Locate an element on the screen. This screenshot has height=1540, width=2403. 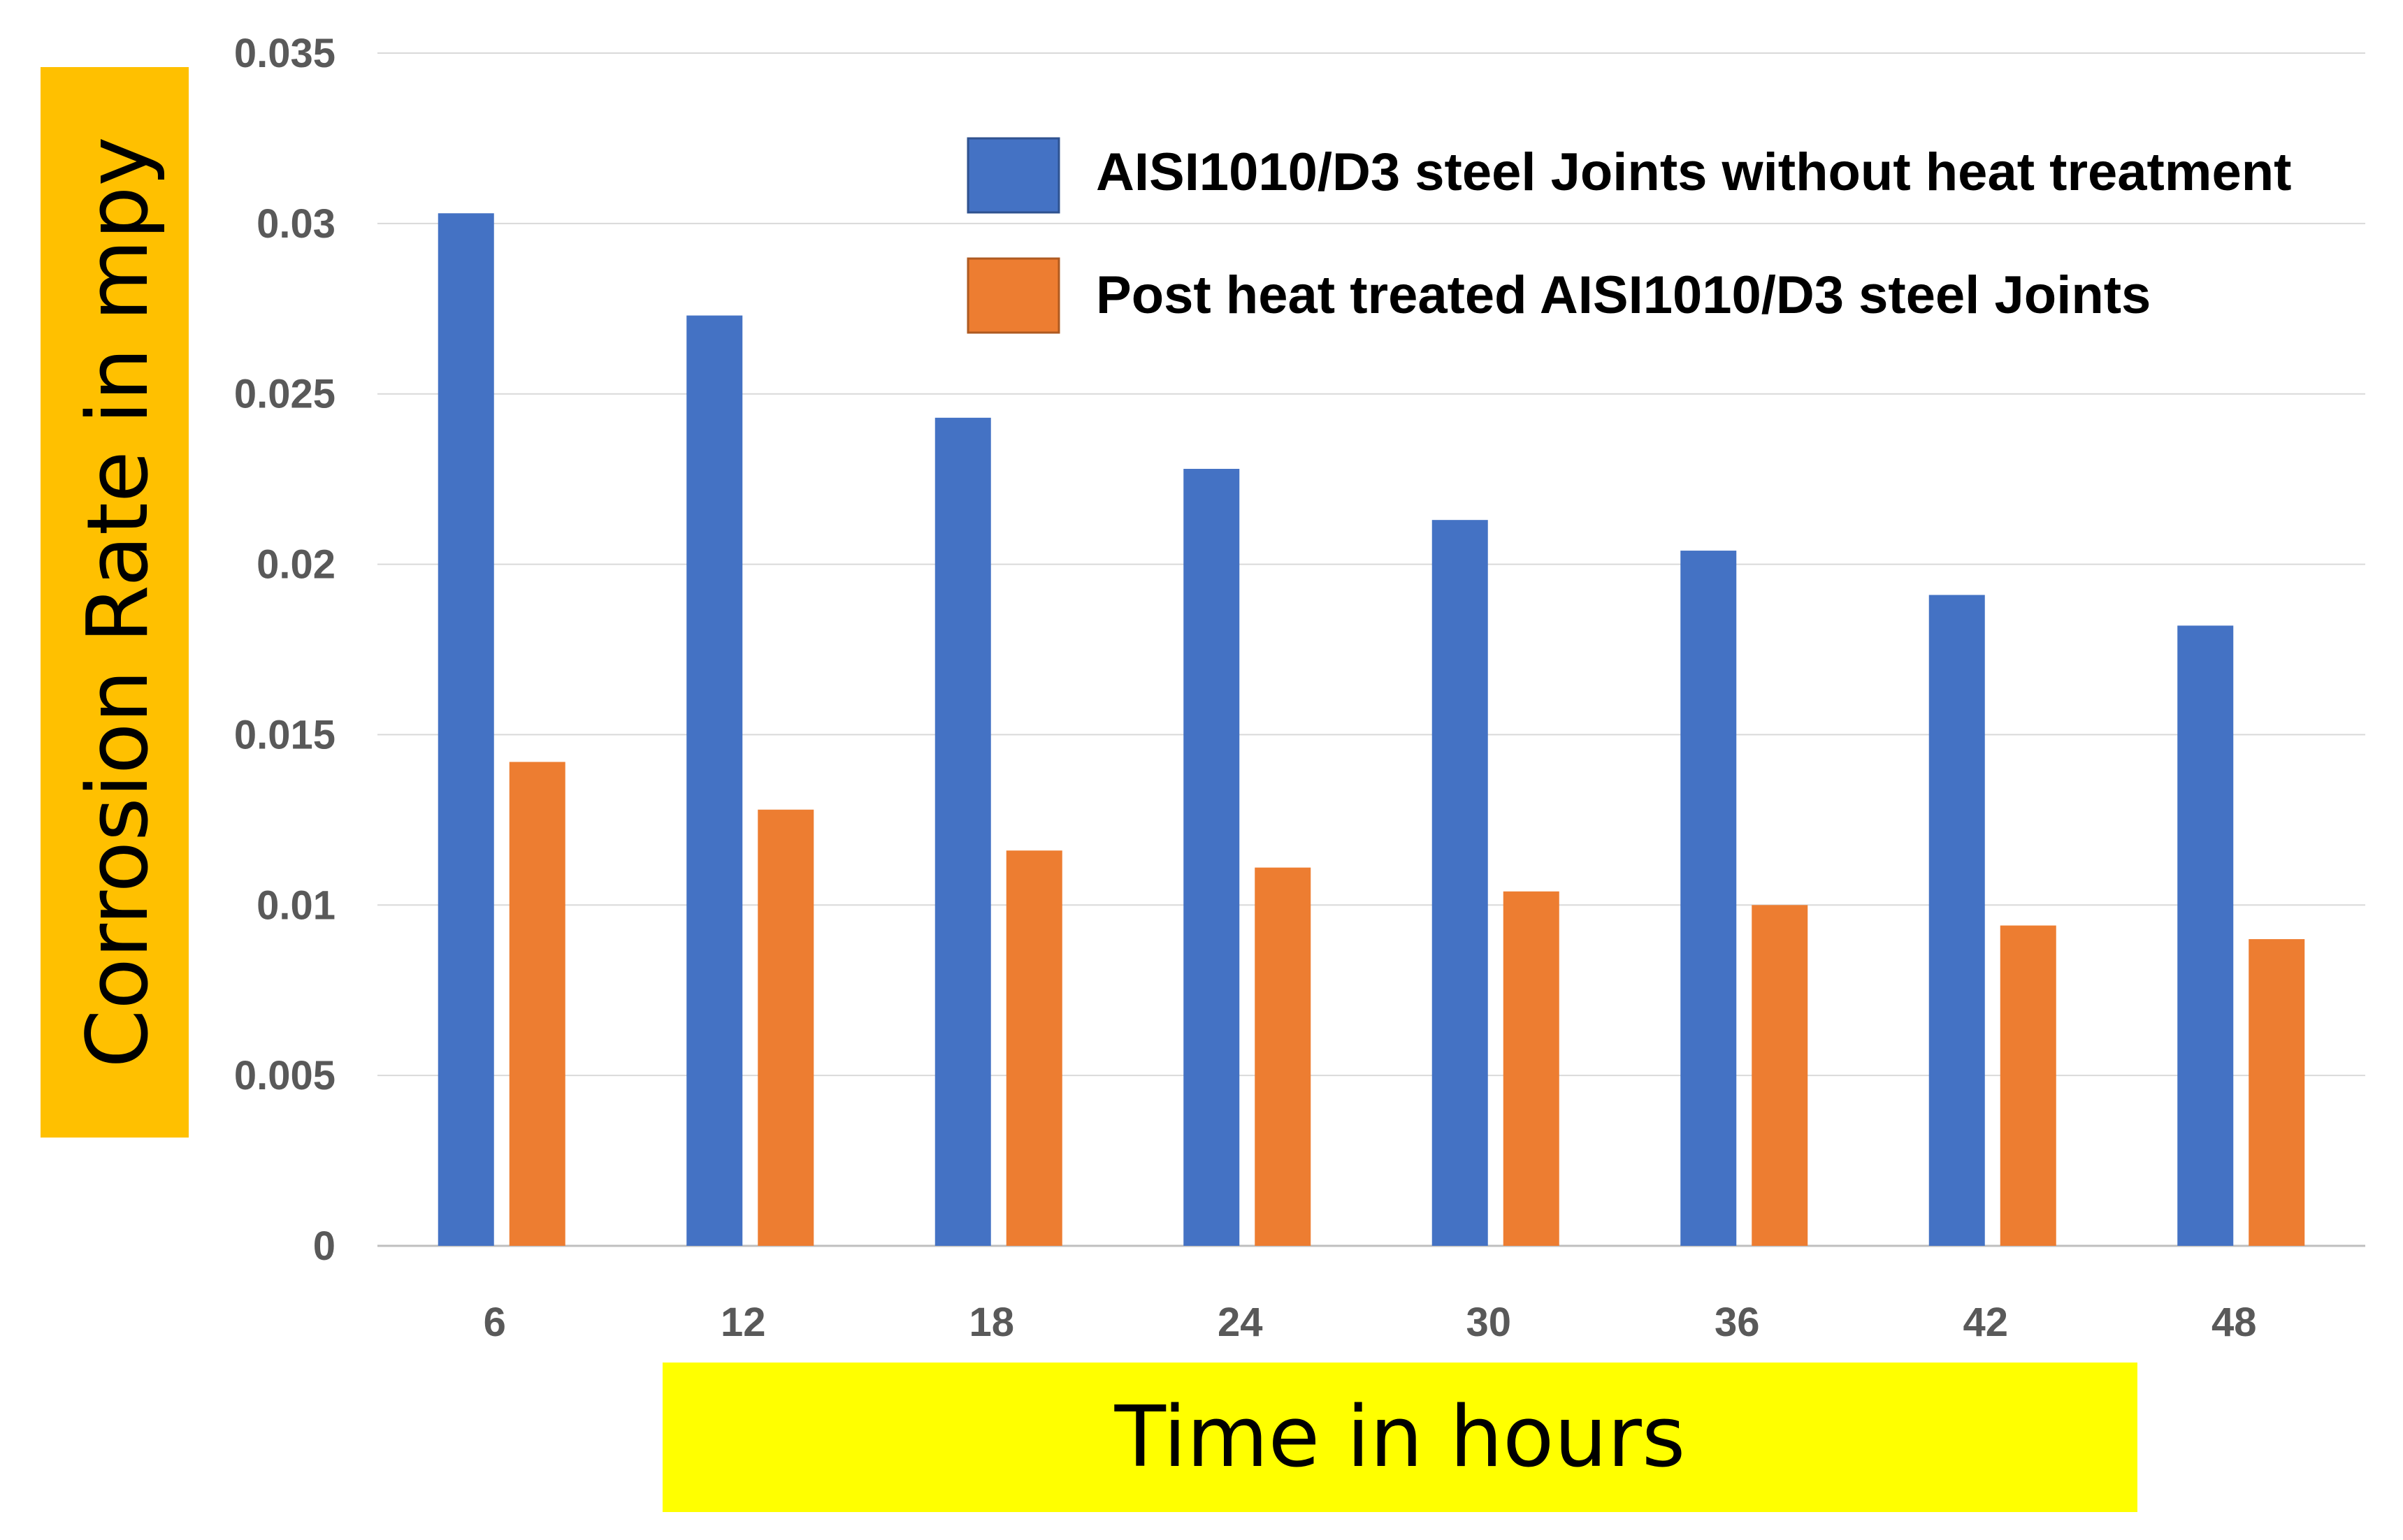
y-tick-label: 0.03 is located at coordinates (296, 224).